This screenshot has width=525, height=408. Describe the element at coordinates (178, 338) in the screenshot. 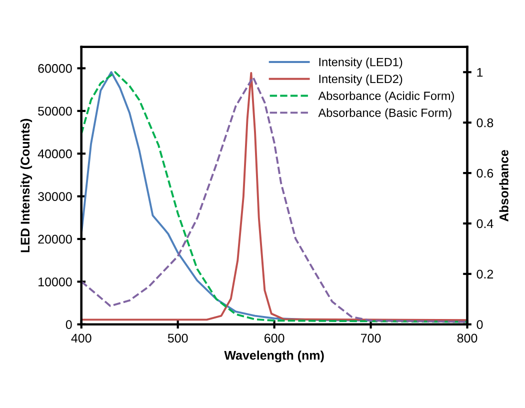

I see `x-tick-label: 500` at that location.